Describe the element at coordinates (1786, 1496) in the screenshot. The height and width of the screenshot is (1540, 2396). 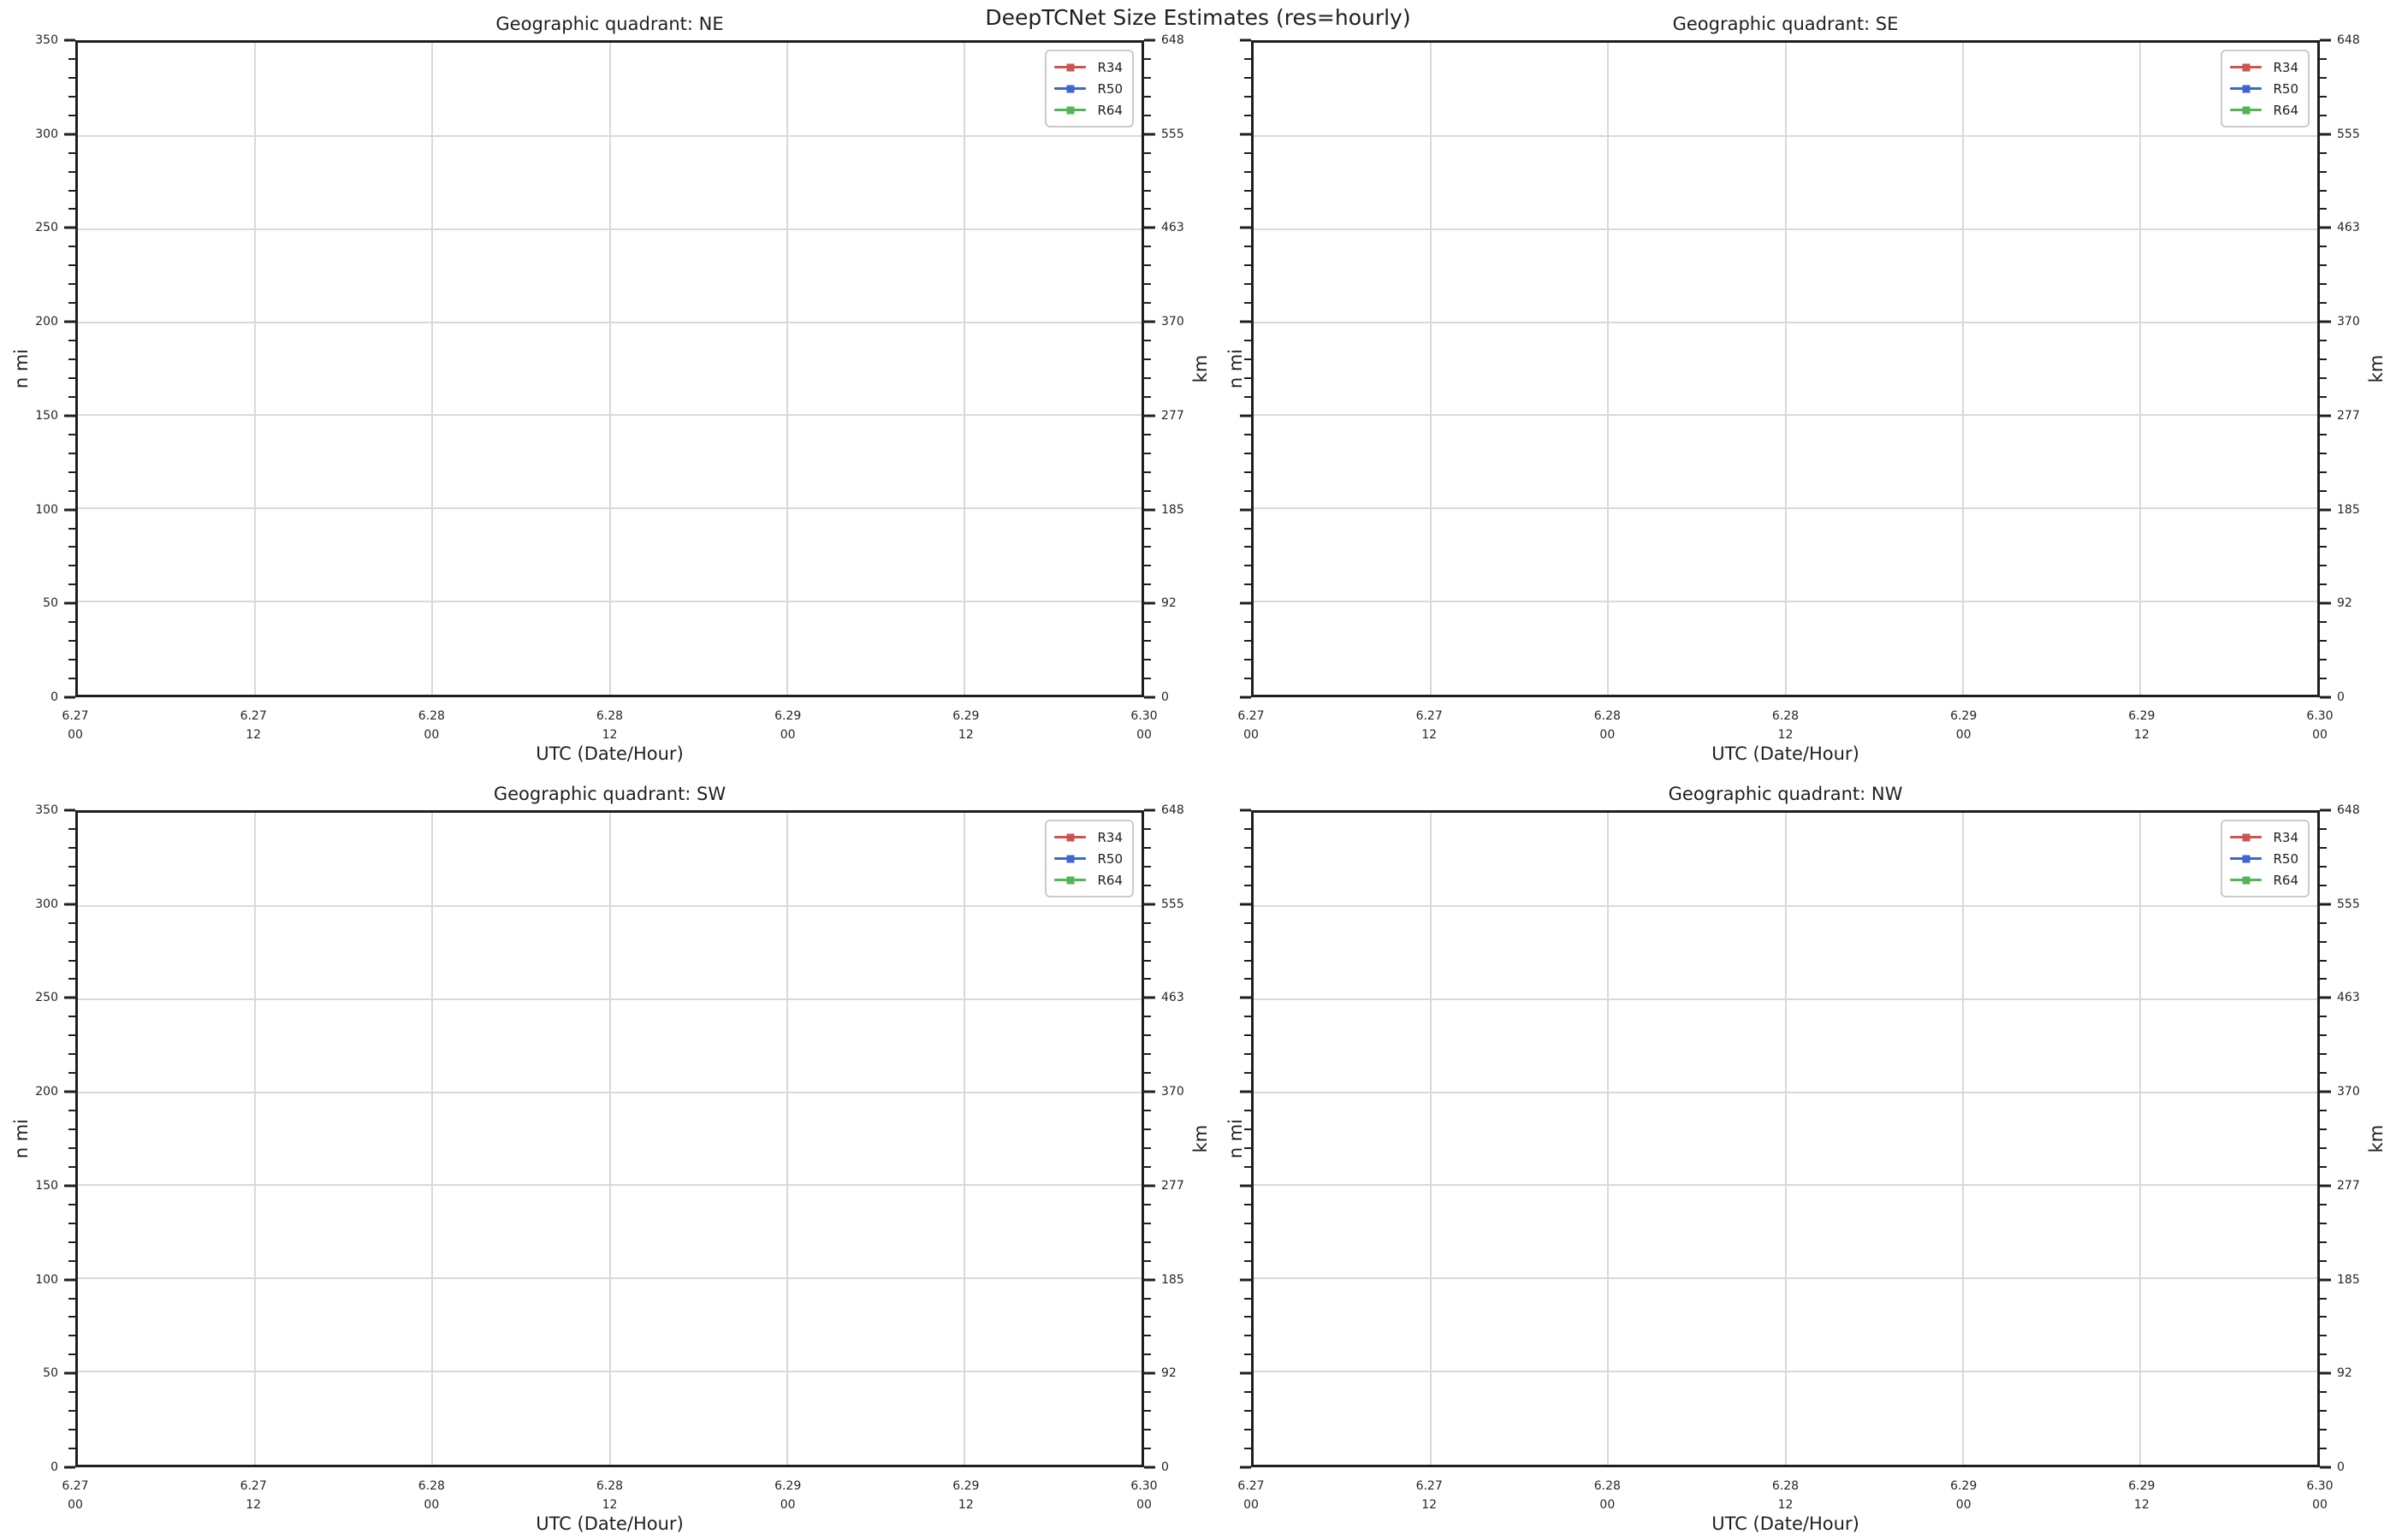
I see `x-tick-label: 6.28 12` at that location.